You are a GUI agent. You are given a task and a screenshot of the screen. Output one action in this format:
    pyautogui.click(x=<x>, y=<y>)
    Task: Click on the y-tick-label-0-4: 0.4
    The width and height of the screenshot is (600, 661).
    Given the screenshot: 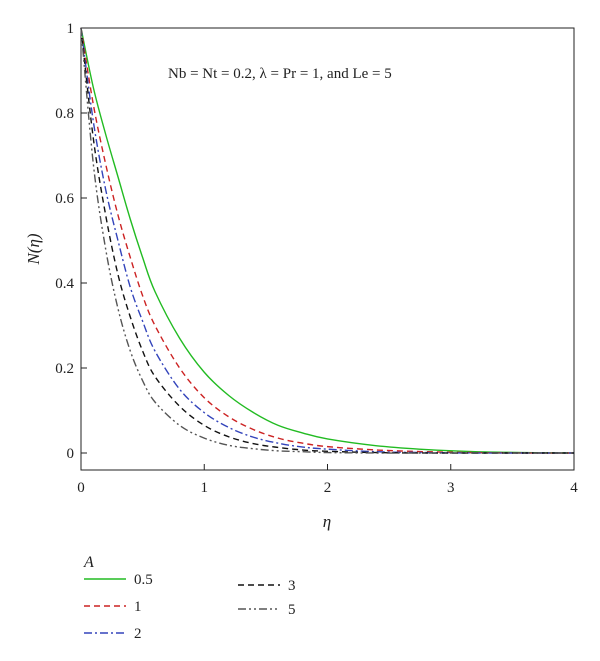 What is the action you would take?
    pyautogui.click(x=64, y=284)
    